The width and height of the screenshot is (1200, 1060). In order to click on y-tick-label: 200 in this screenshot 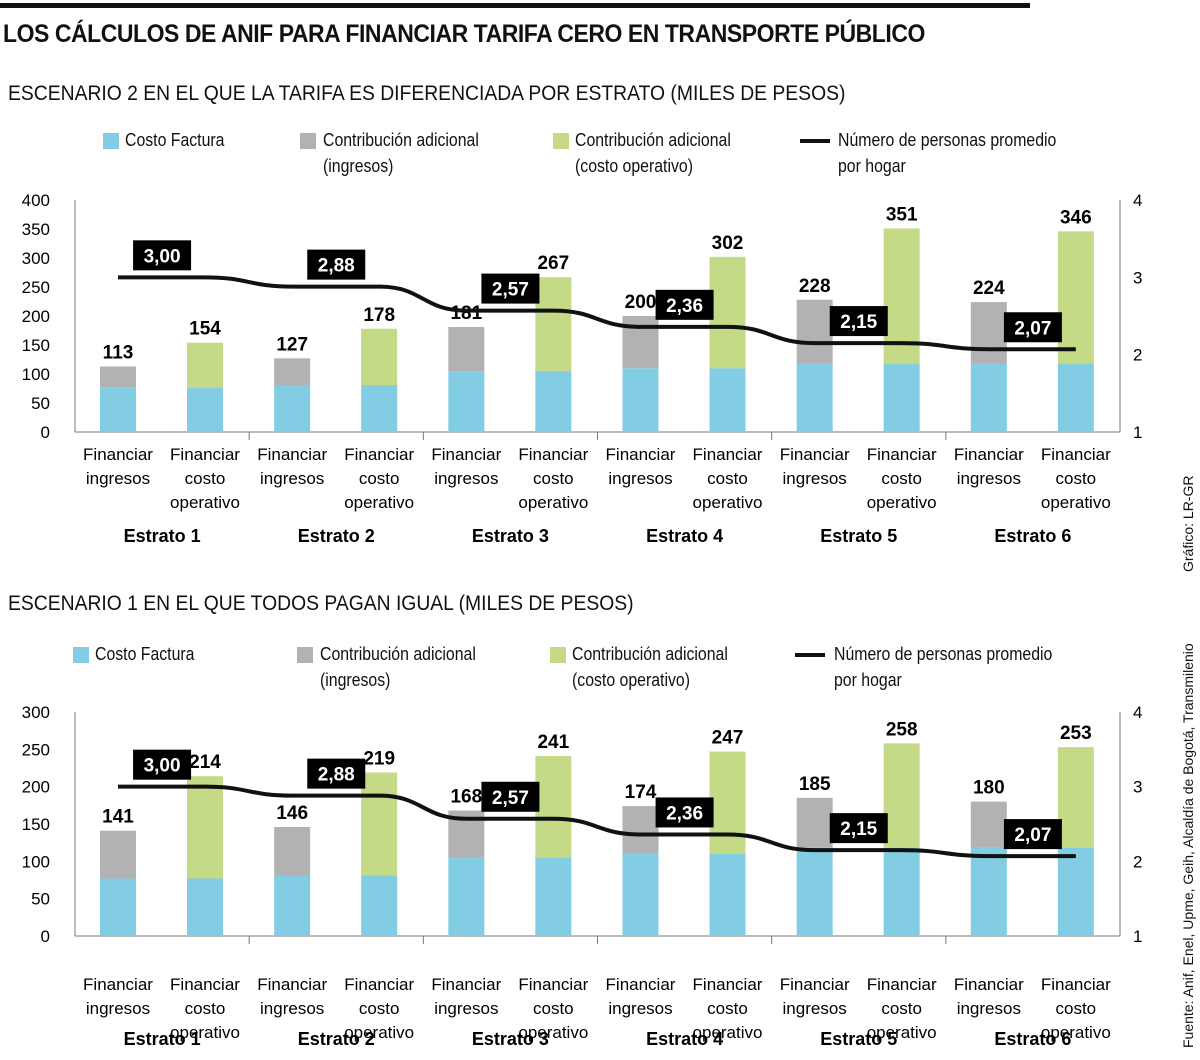, I will do `click(36, 316)`.